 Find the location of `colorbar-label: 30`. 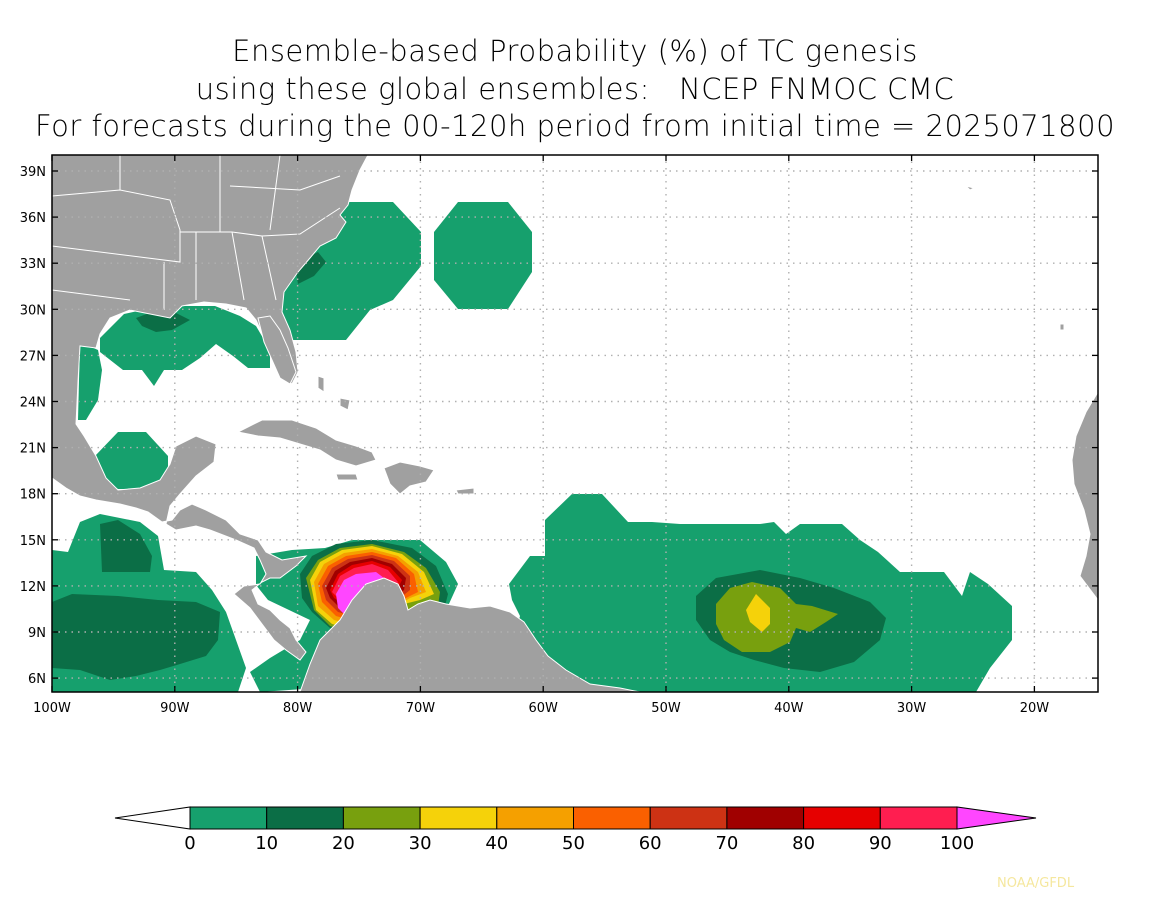

colorbar-label: 30 is located at coordinates (420, 843).